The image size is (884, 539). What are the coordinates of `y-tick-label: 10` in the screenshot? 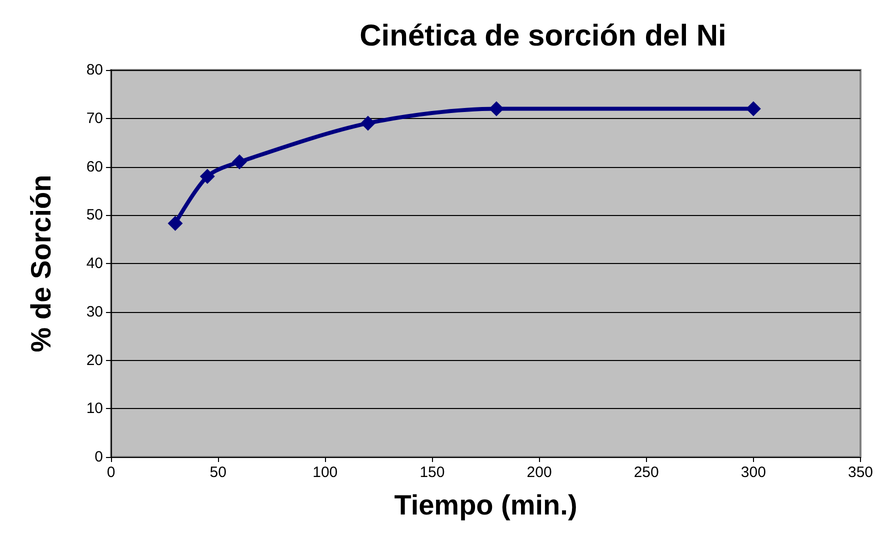 It's located at (94, 409).